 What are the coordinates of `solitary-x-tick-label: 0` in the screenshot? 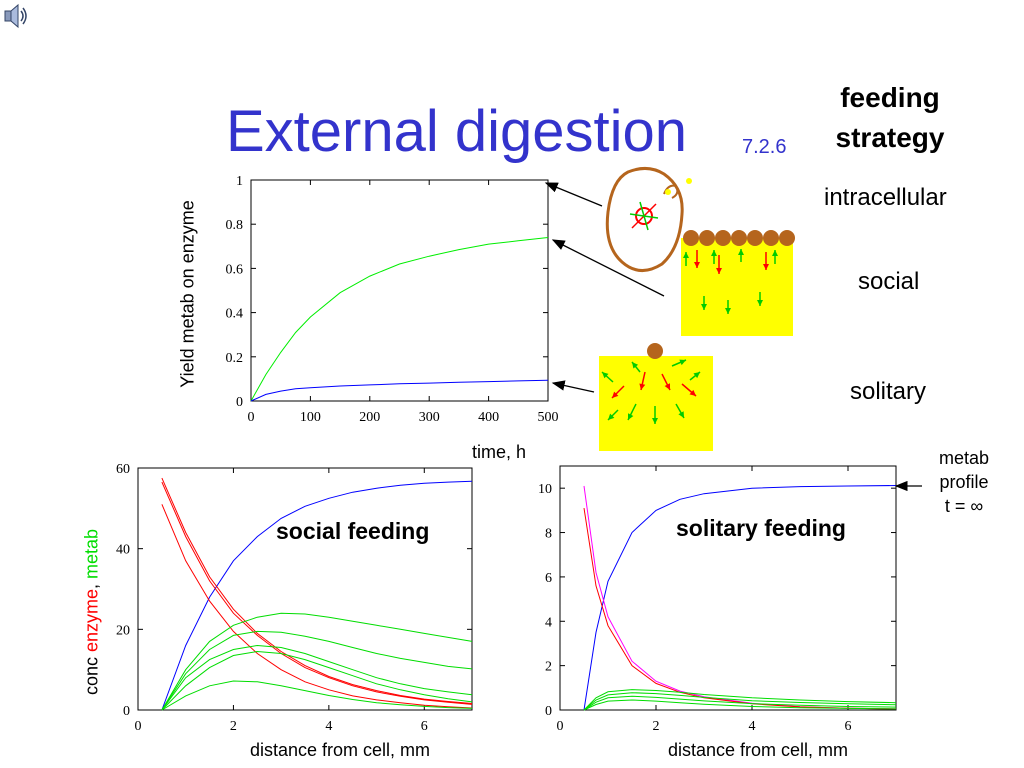 It's located at (560, 726).